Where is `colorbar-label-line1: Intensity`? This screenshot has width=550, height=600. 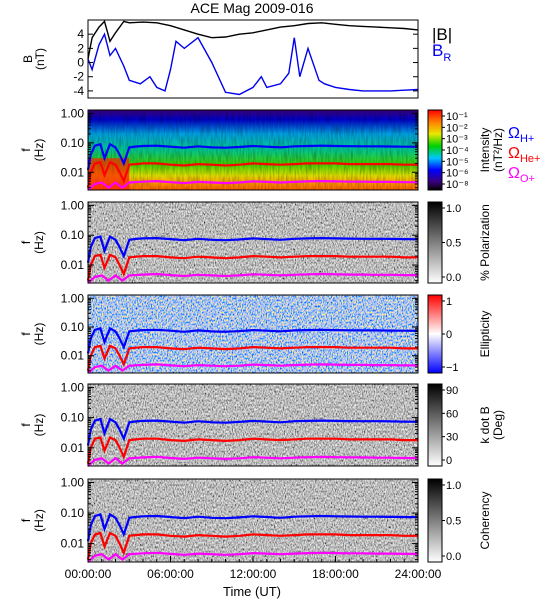
colorbar-label-line1: Intensity is located at coordinates (485, 150).